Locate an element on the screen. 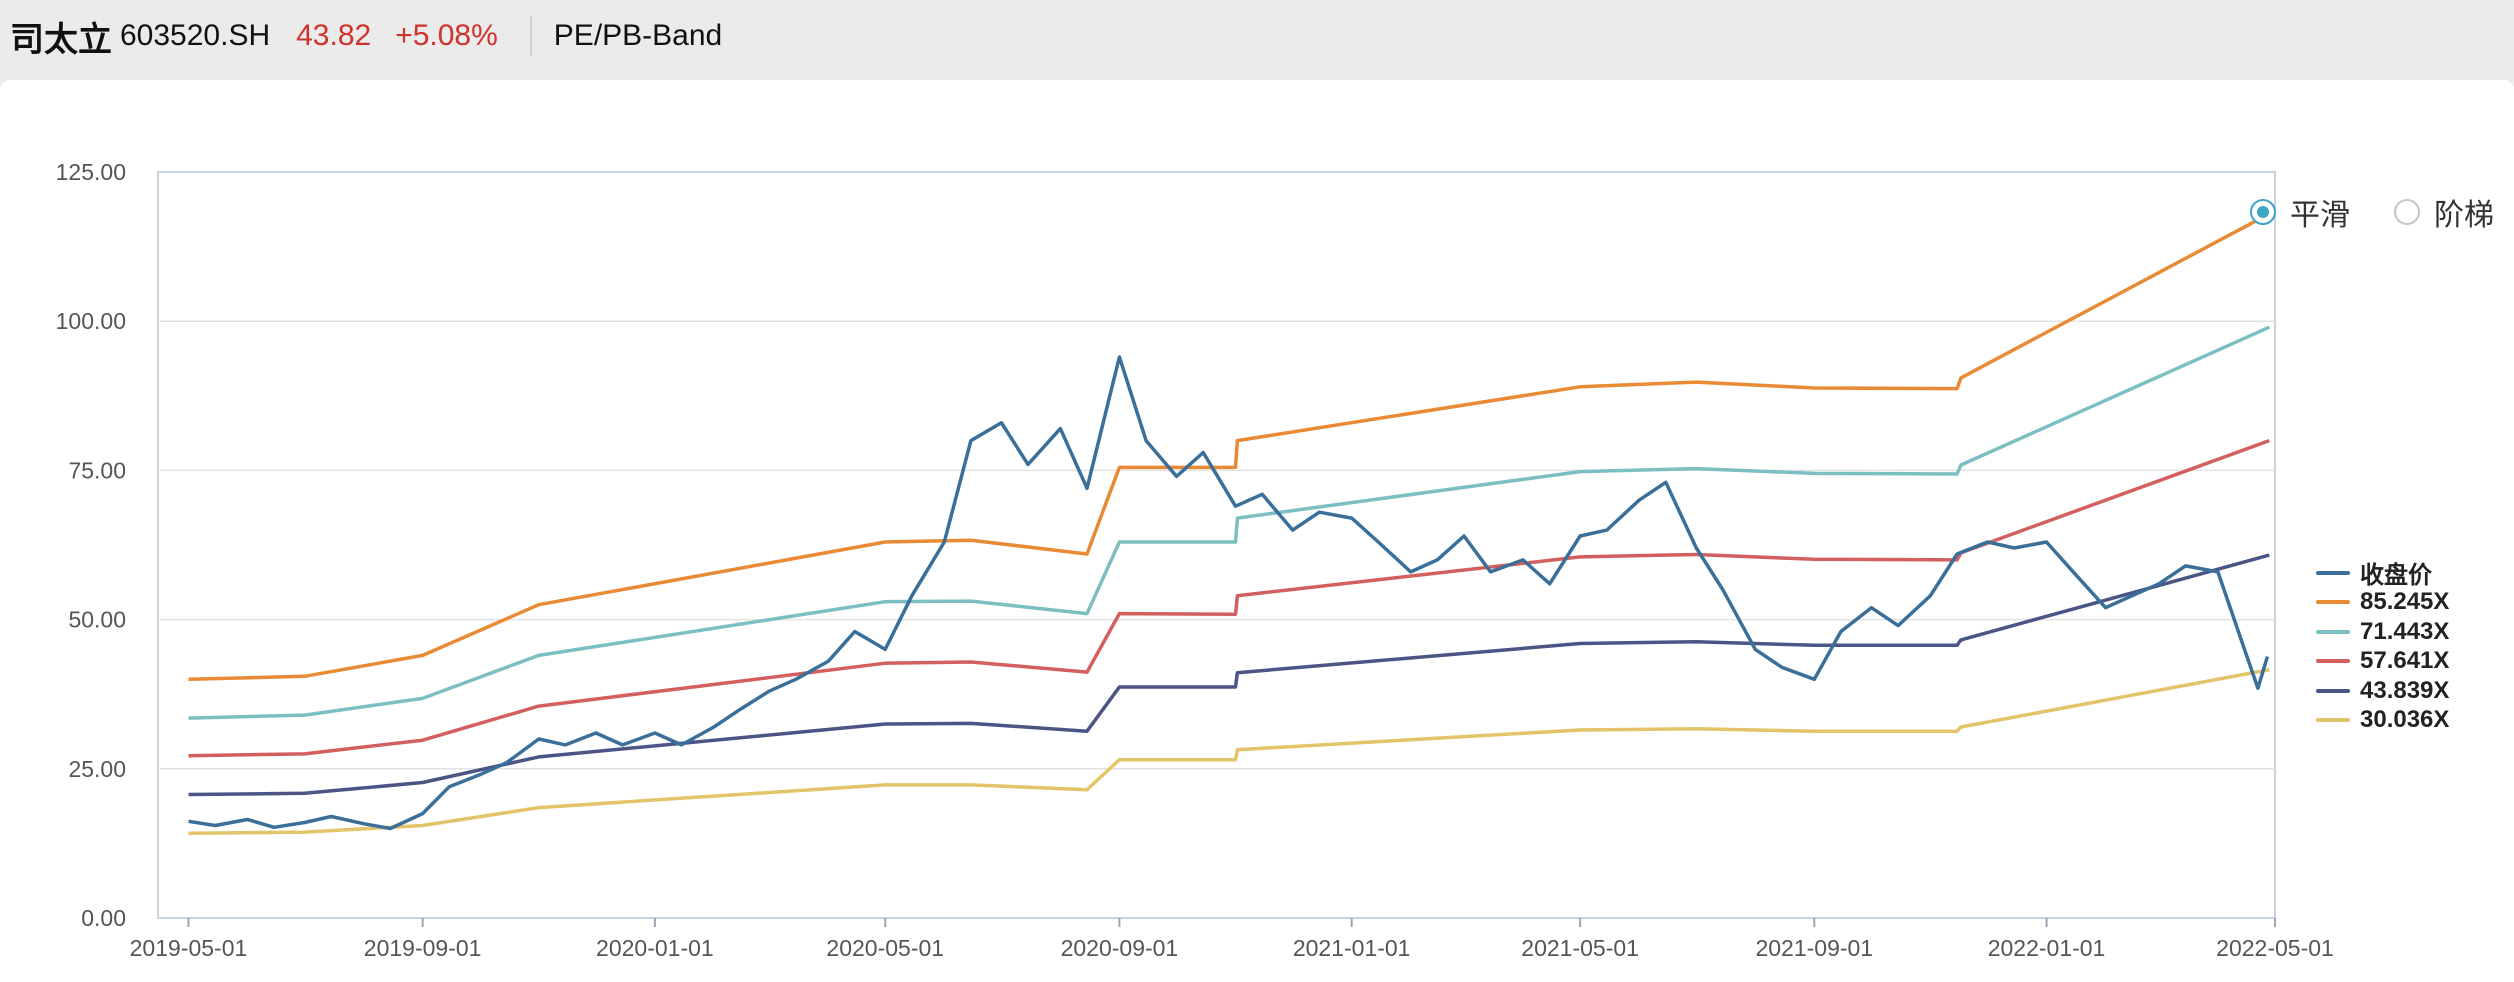 The width and height of the screenshot is (2514, 982). x-tick-label: 2020-09-01 is located at coordinates (1120, 948).